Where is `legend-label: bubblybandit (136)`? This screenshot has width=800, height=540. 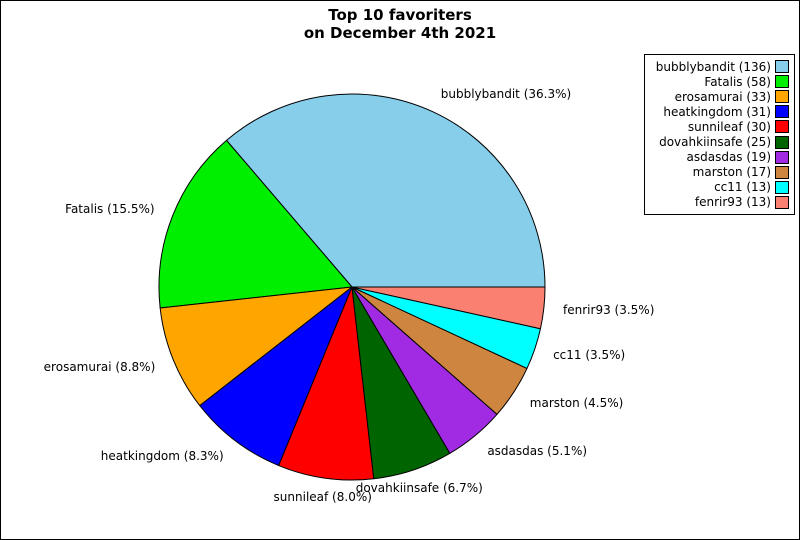 legend-label: bubblybandit (136) is located at coordinates (713, 66).